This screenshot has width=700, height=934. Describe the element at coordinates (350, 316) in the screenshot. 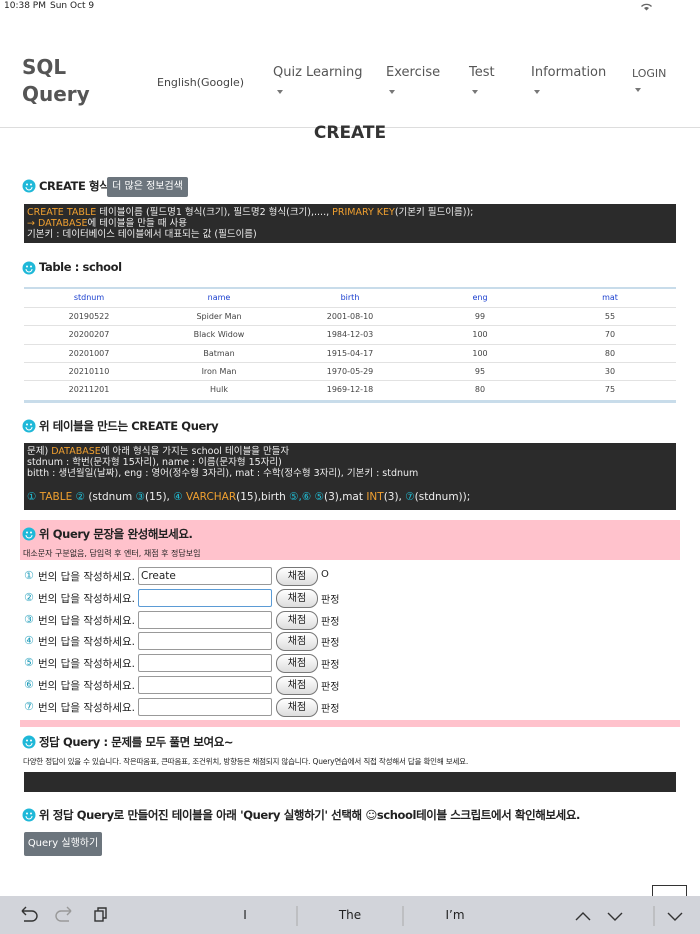

I see `table-cell: 2001-08-10` at that location.